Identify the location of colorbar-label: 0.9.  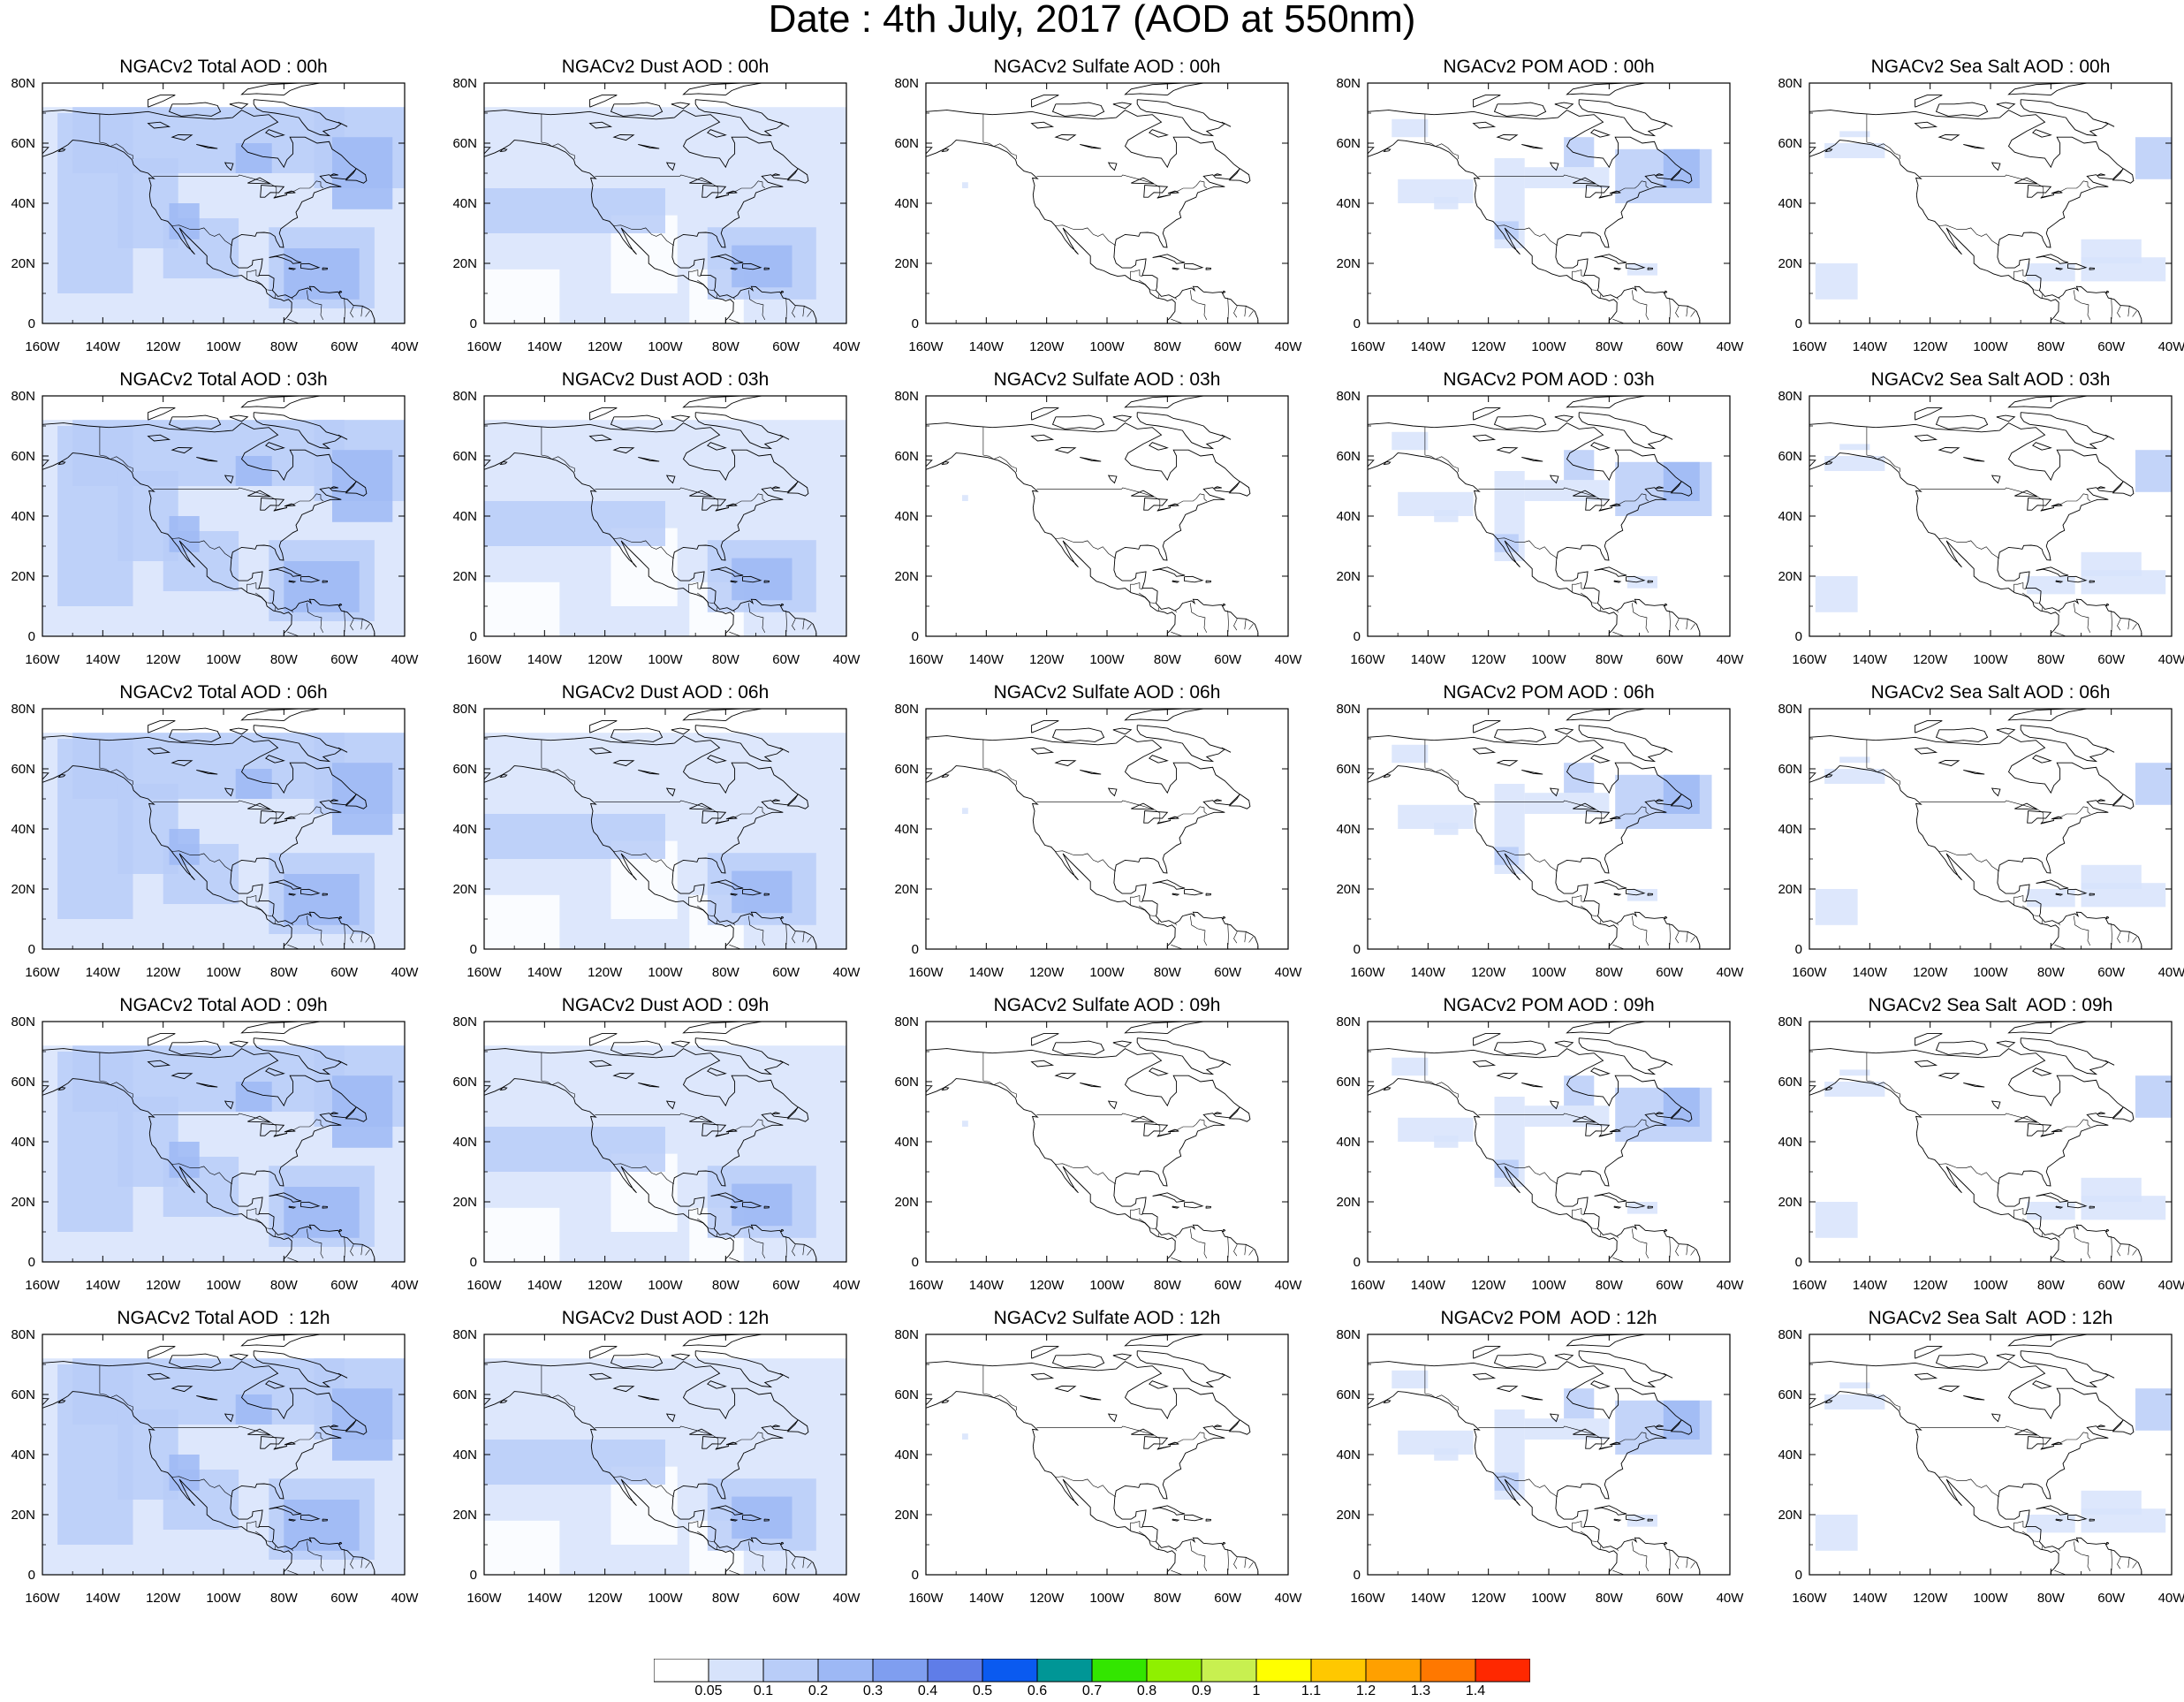
(1201, 1690).